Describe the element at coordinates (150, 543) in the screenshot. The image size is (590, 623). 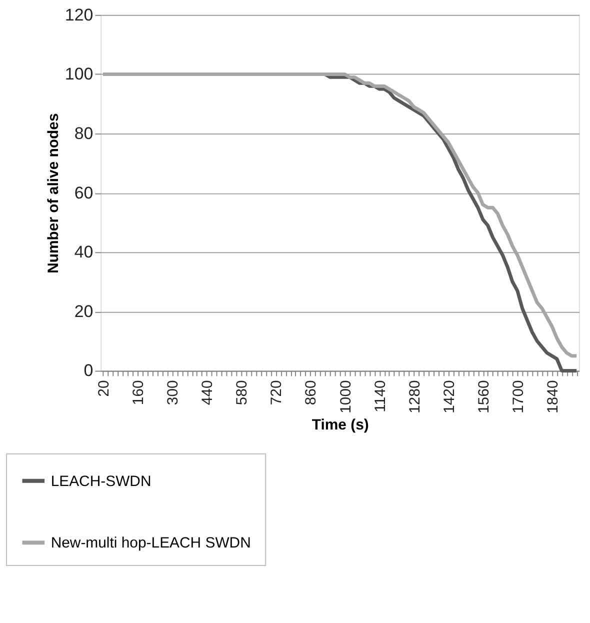
I see `legend-label: New-multi hop-LEACH SWDN` at that location.